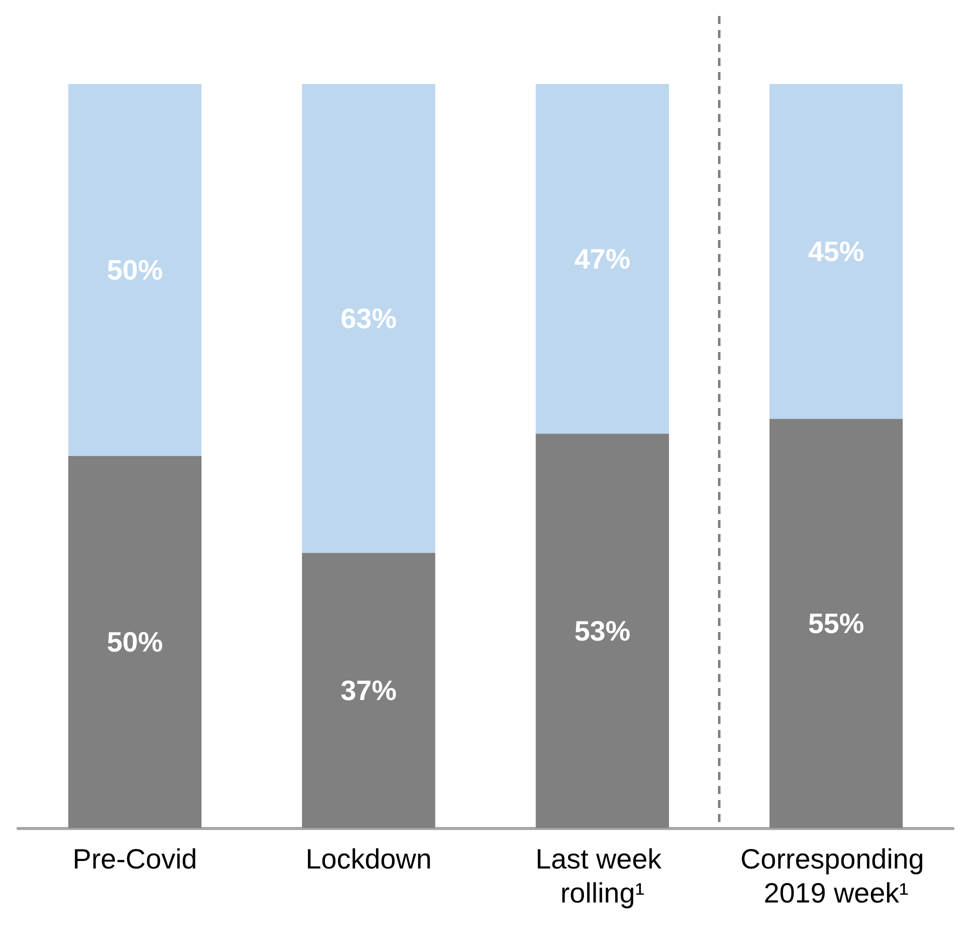 Image resolution: width=971 pixels, height=937 pixels. I want to click on data-label: 47%, so click(602, 258).